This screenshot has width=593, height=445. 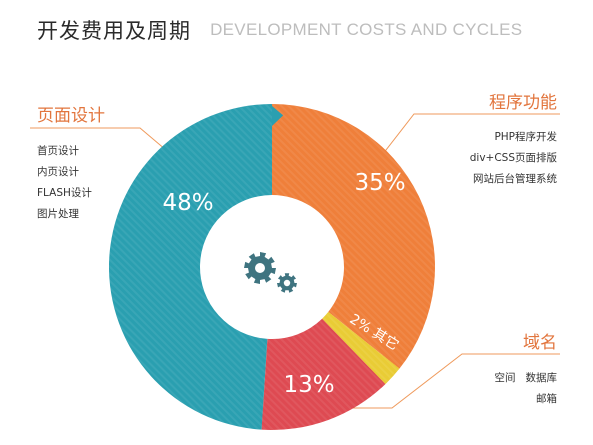 What do you see at coordinates (379, 183) in the screenshot?
I see `slice-label: 35%` at bounding box center [379, 183].